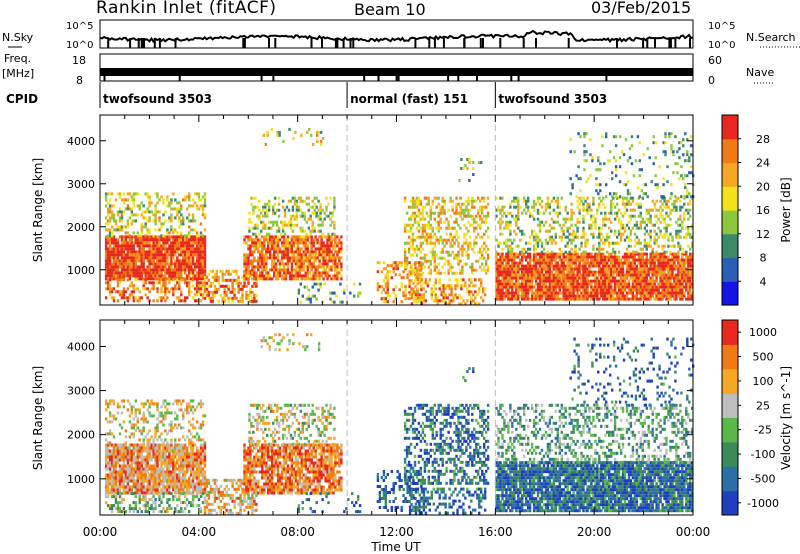 This screenshot has height=554, width=800. What do you see at coordinates (18, 73) in the screenshot?
I see `freq-unit-label: [MHz]` at bounding box center [18, 73].